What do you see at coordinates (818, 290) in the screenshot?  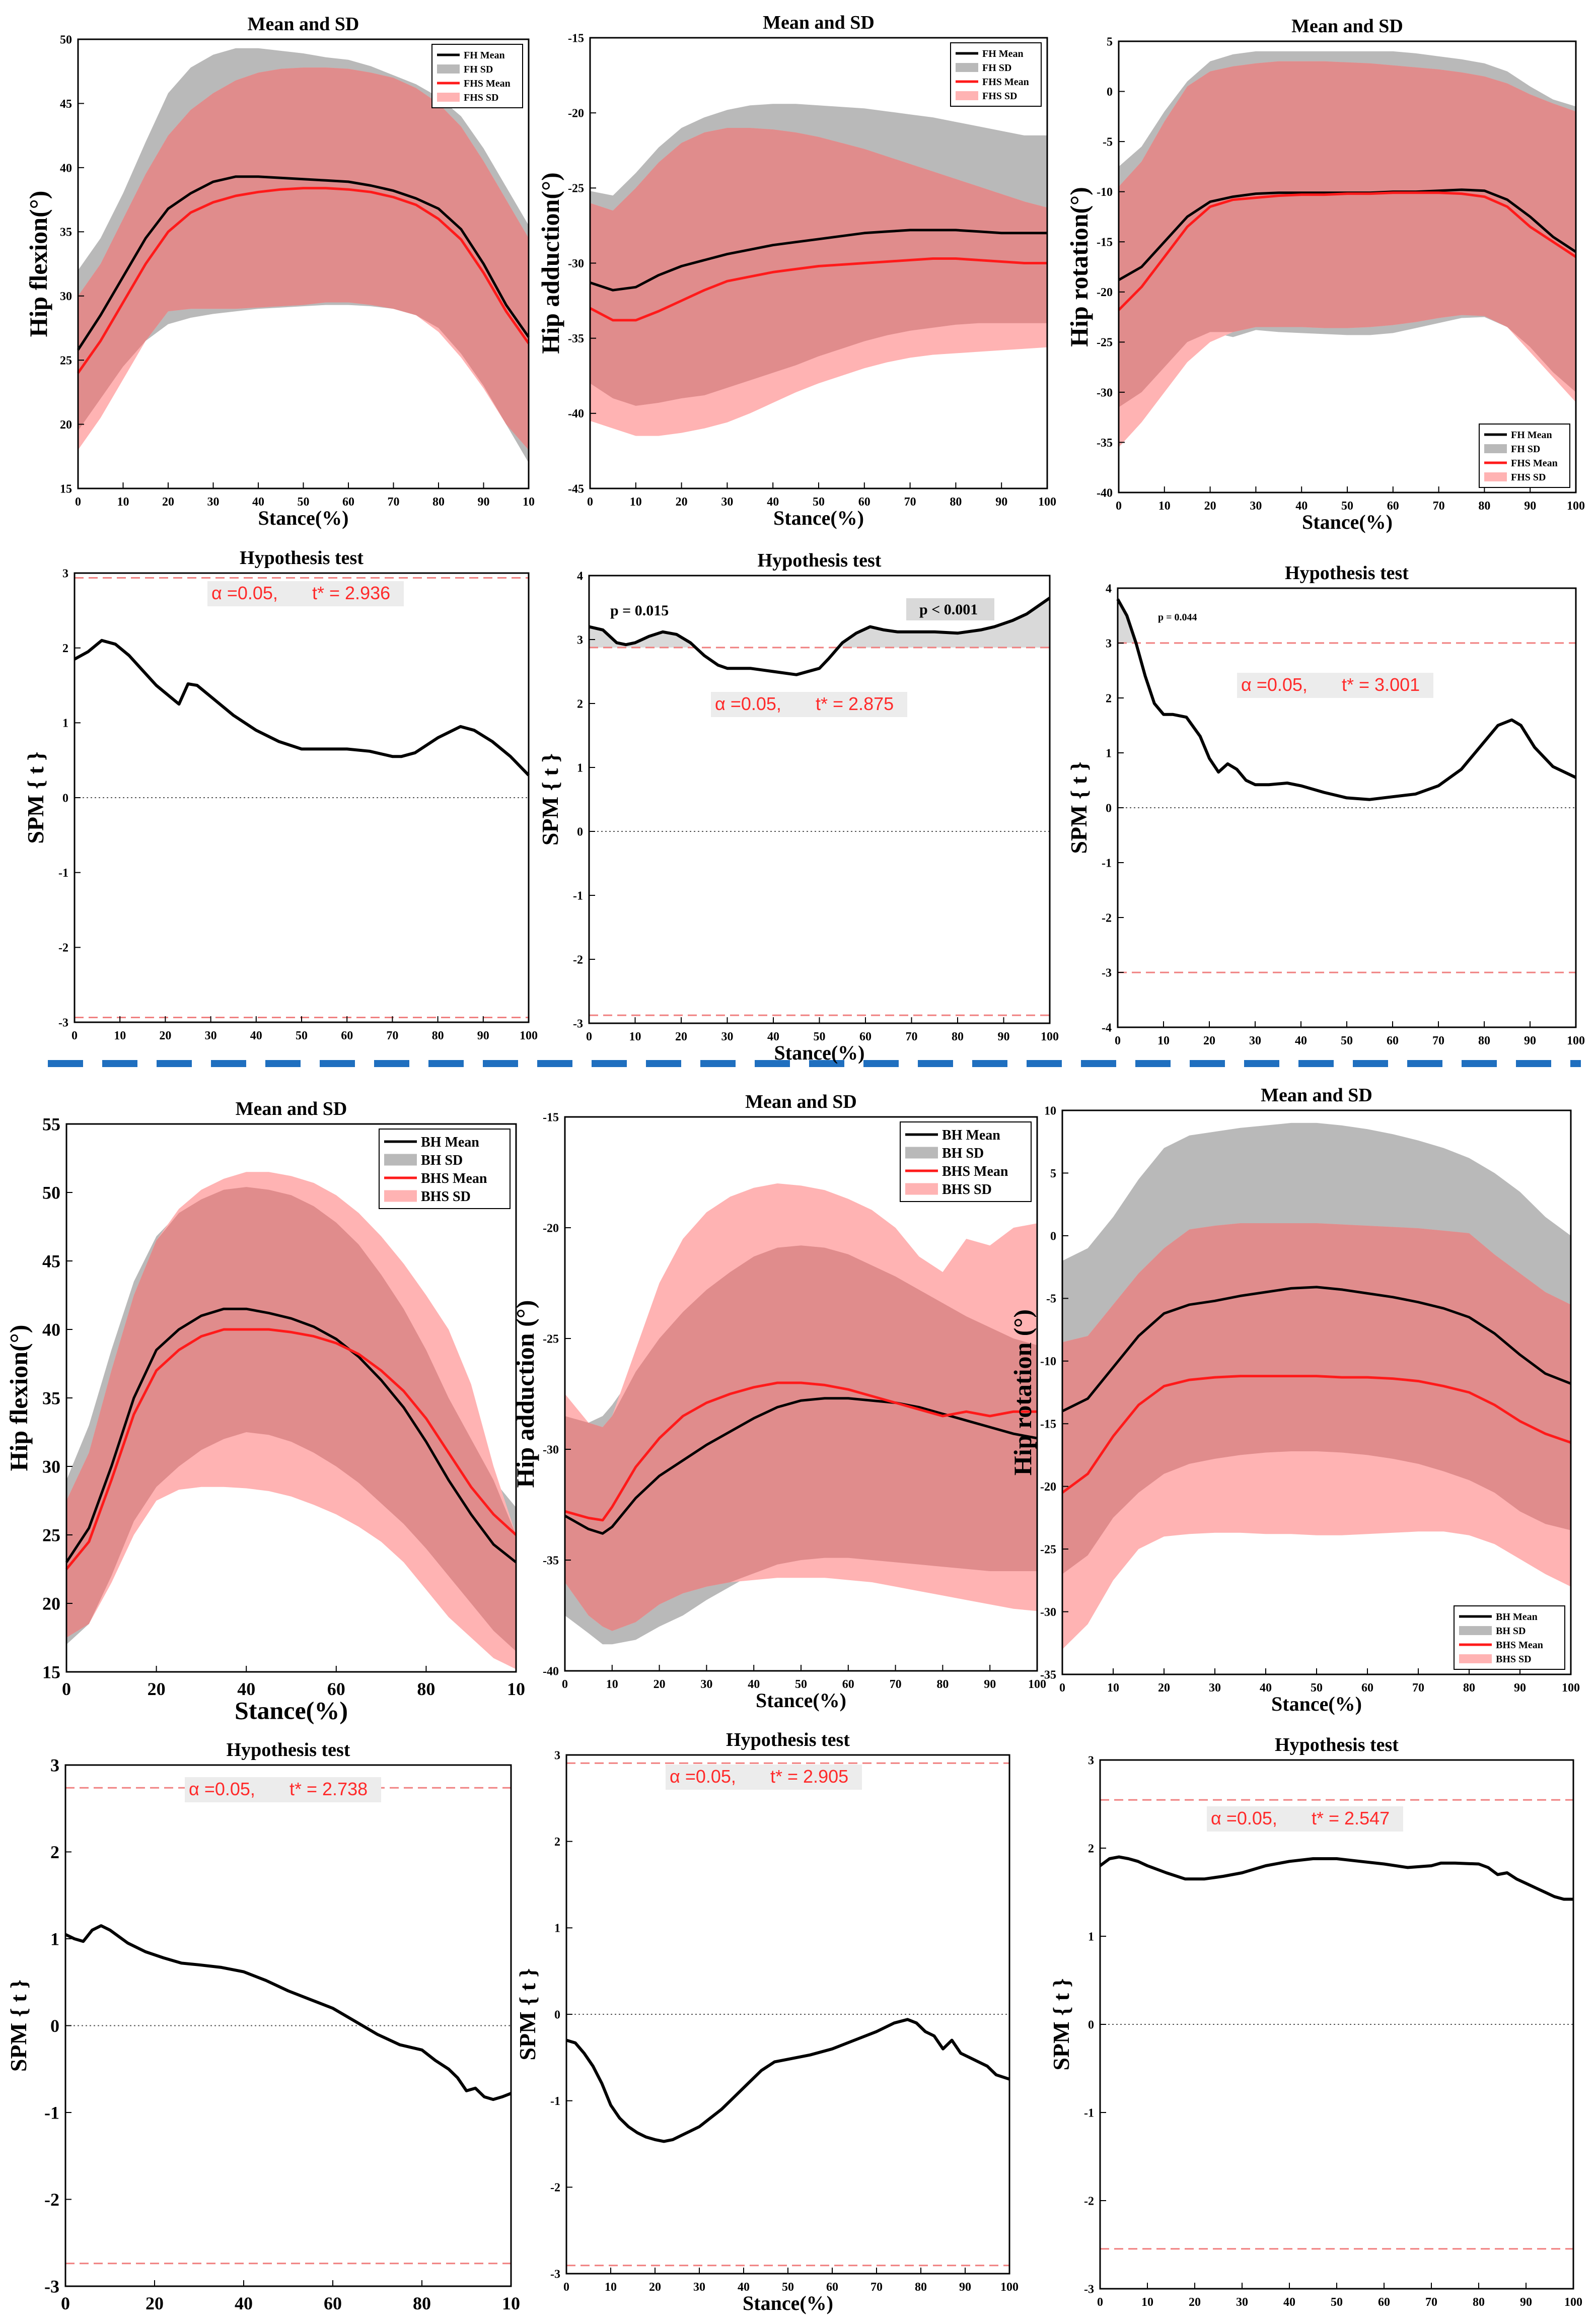 I see `group2-mean-line` at bounding box center [818, 290].